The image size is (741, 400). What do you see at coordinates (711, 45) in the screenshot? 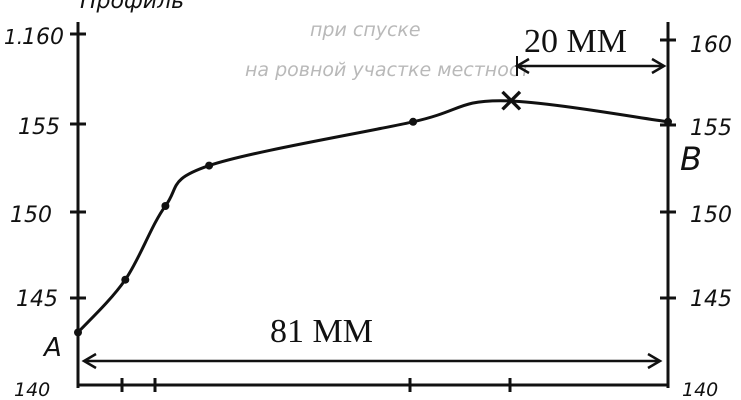
I see `right-tick-label-160: 160` at bounding box center [711, 45].